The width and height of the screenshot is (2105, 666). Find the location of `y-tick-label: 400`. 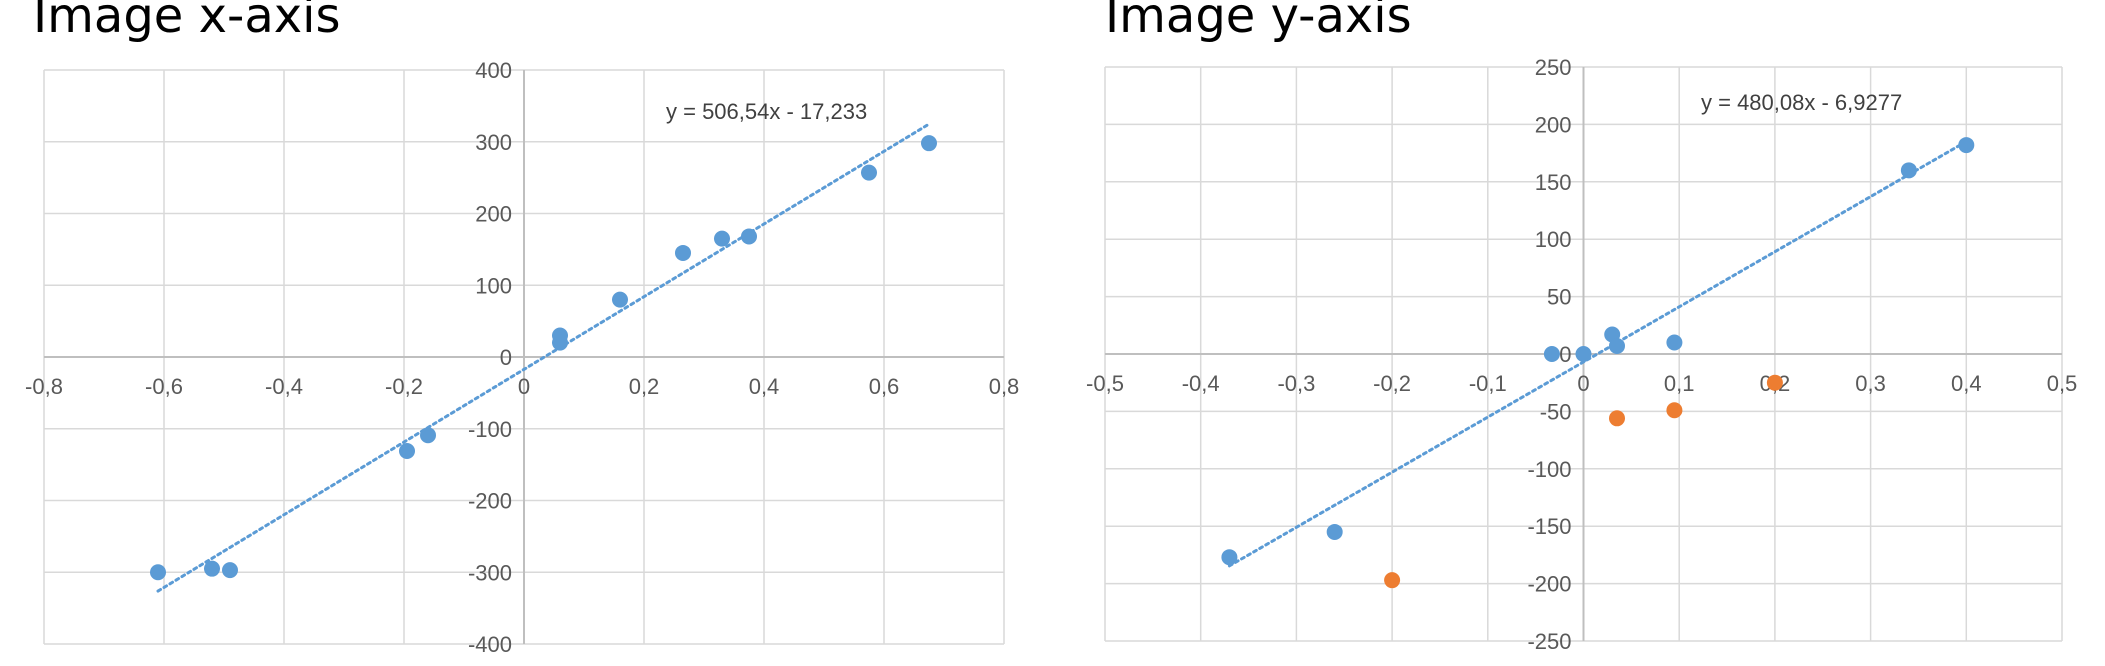

y-tick-label: 400 is located at coordinates (493, 70).